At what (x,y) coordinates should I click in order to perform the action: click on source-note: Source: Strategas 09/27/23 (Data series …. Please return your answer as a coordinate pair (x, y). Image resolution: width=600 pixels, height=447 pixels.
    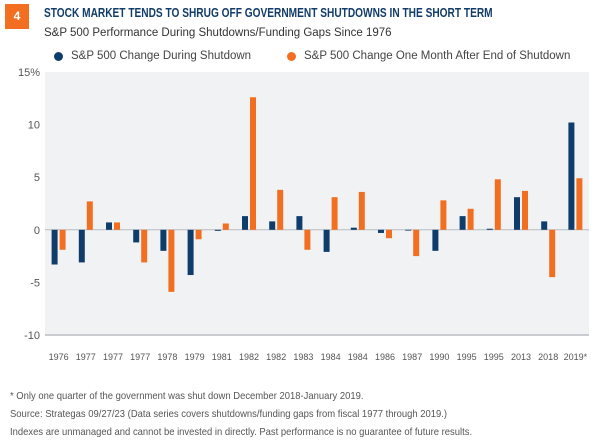
    Looking at the image, I should click on (229, 414).